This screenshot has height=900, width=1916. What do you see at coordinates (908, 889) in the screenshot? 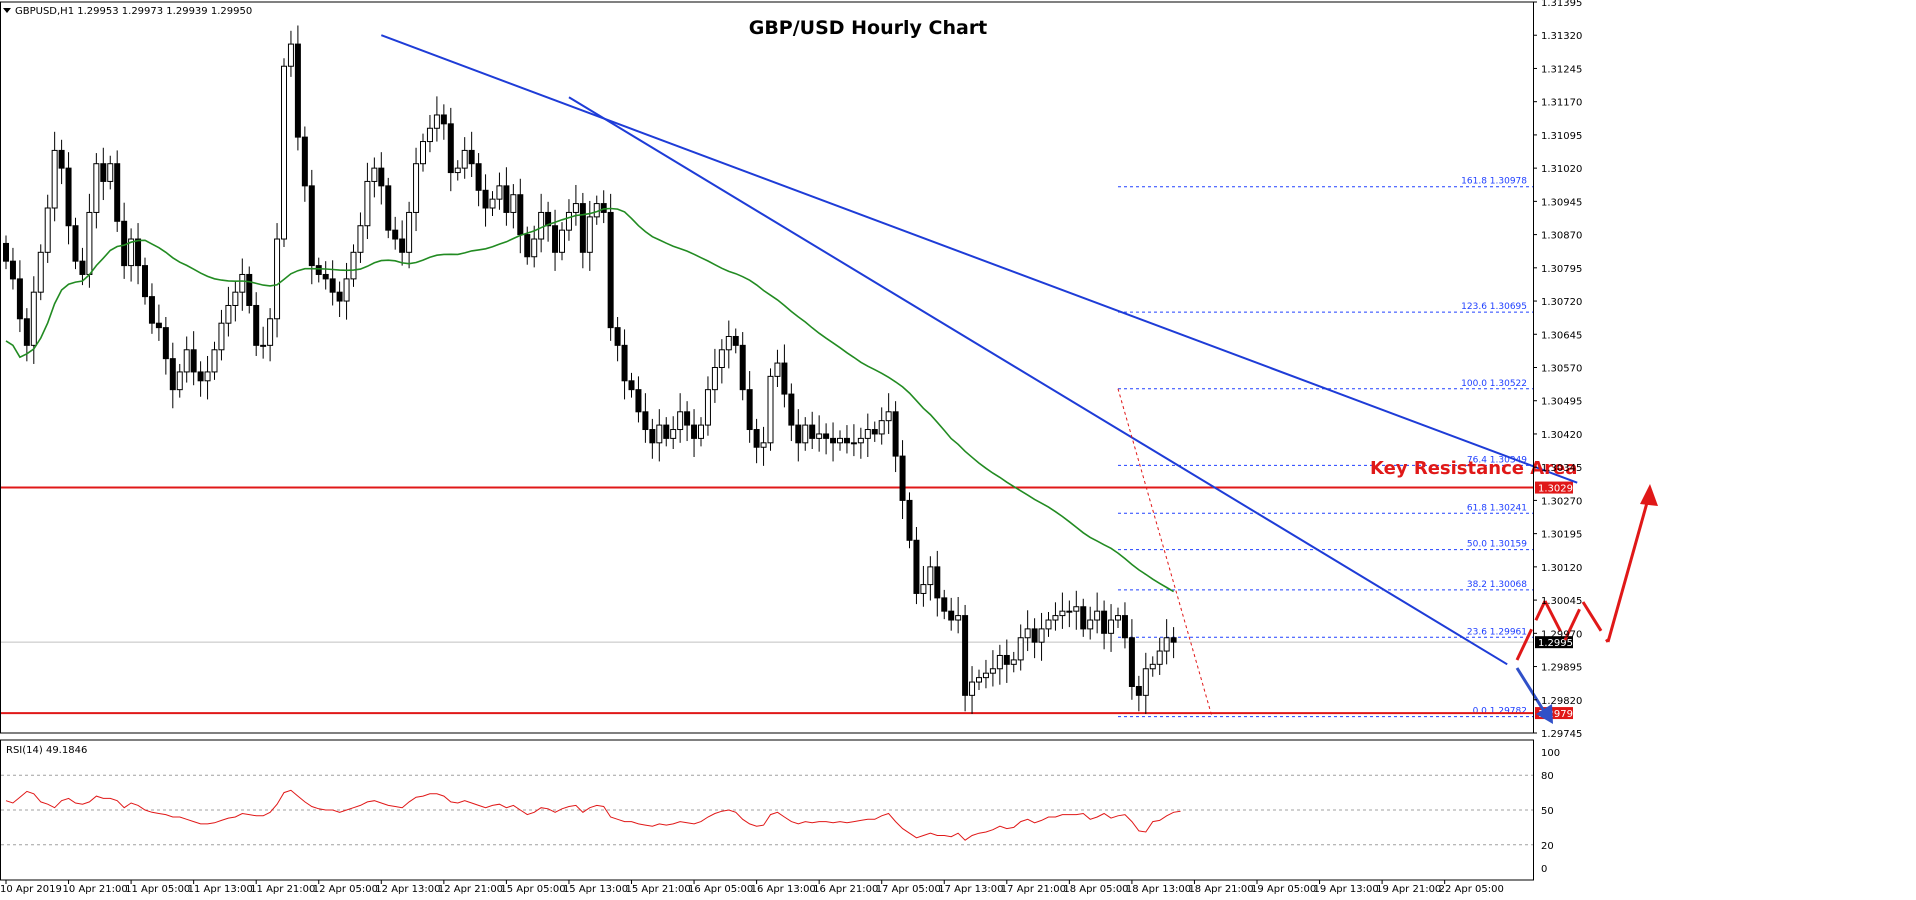
I see `time-tick-label: 17 Apr 05:00` at bounding box center [908, 889].